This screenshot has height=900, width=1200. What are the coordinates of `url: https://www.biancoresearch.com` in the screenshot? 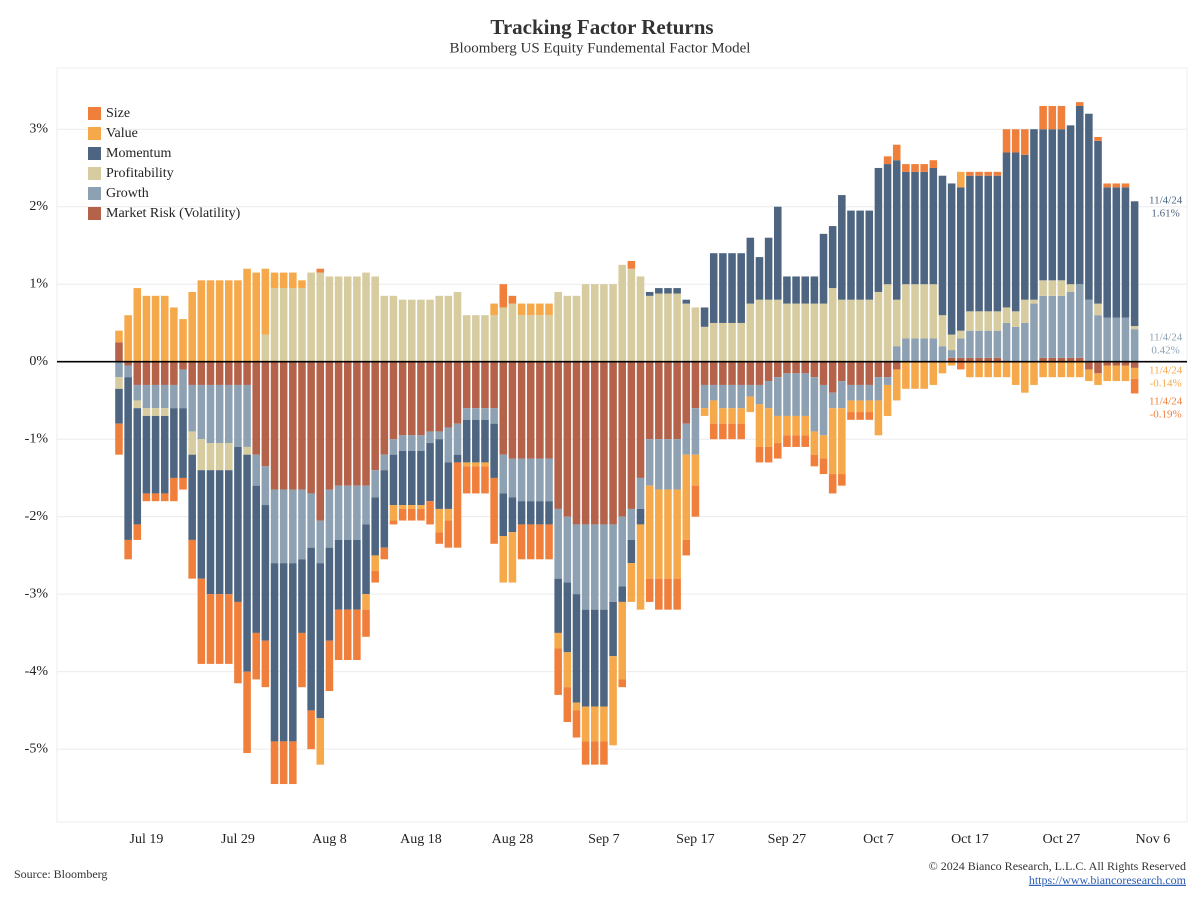 It's located at (1108, 880).